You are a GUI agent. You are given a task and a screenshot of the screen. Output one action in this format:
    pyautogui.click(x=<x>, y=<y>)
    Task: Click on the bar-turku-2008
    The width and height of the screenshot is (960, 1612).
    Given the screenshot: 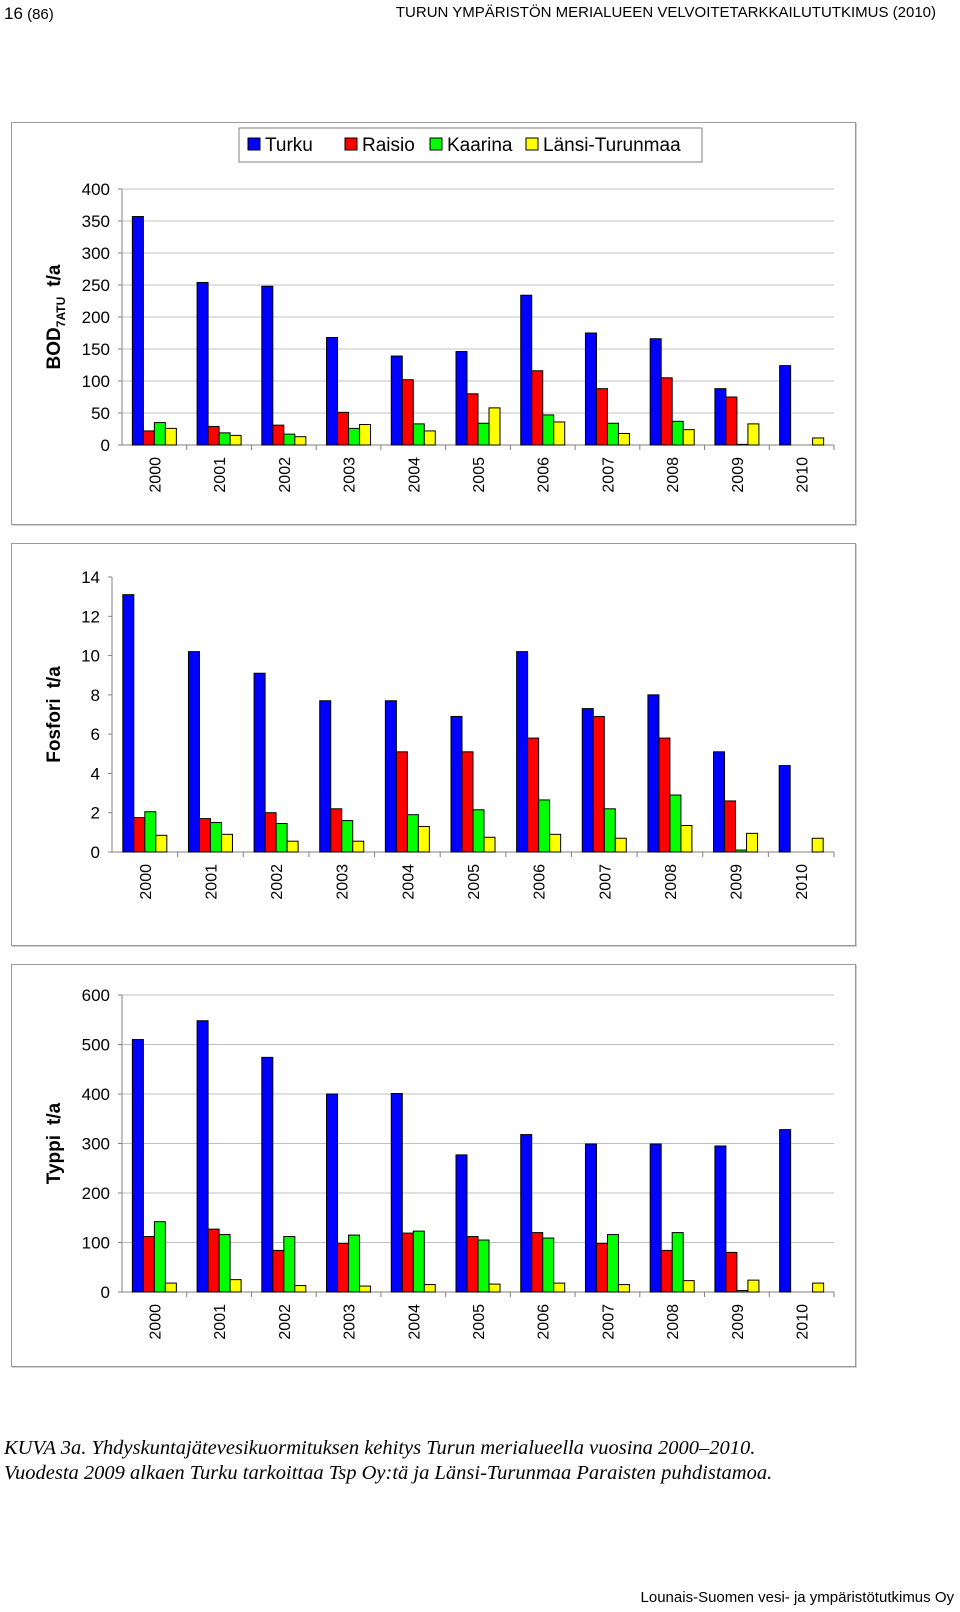 What is the action you would take?
    pyautogui.click(x=655, y=1218)
    